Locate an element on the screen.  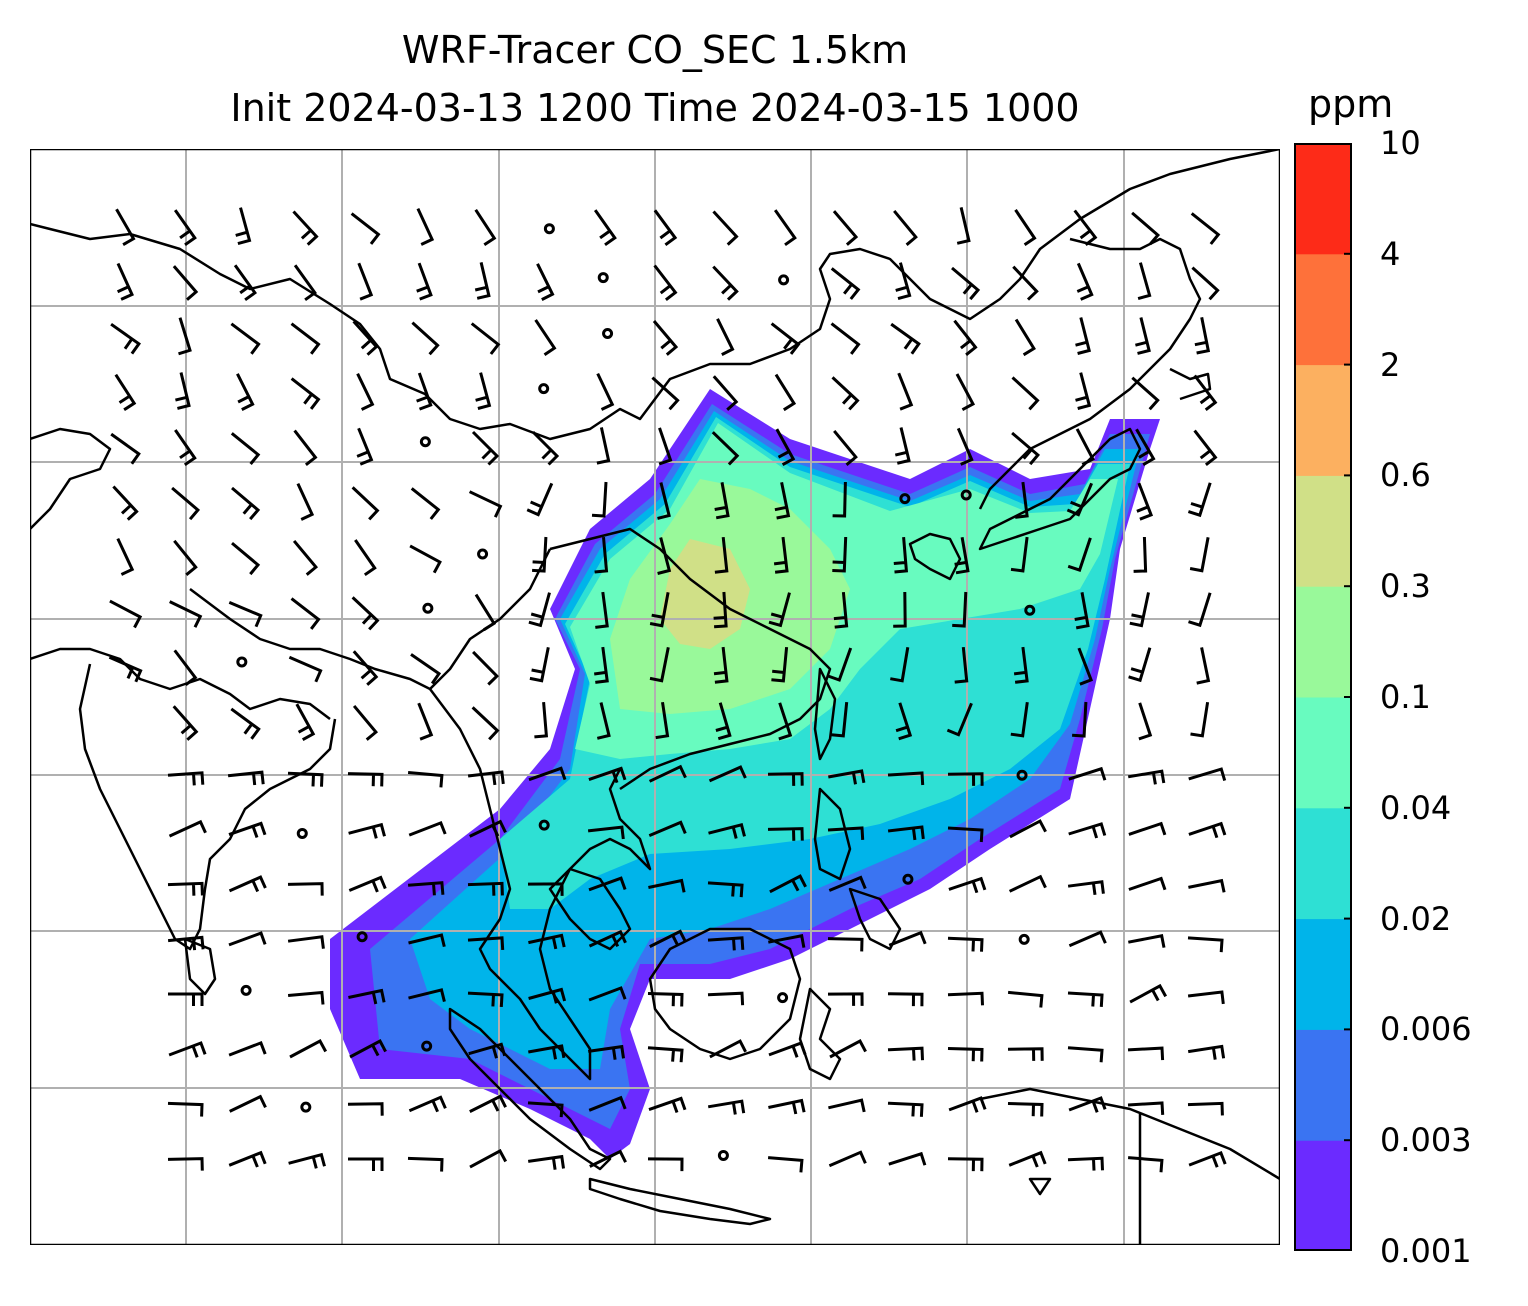
colorbar-tick-label: 0.006 is located at coordinates (1426, 1029).